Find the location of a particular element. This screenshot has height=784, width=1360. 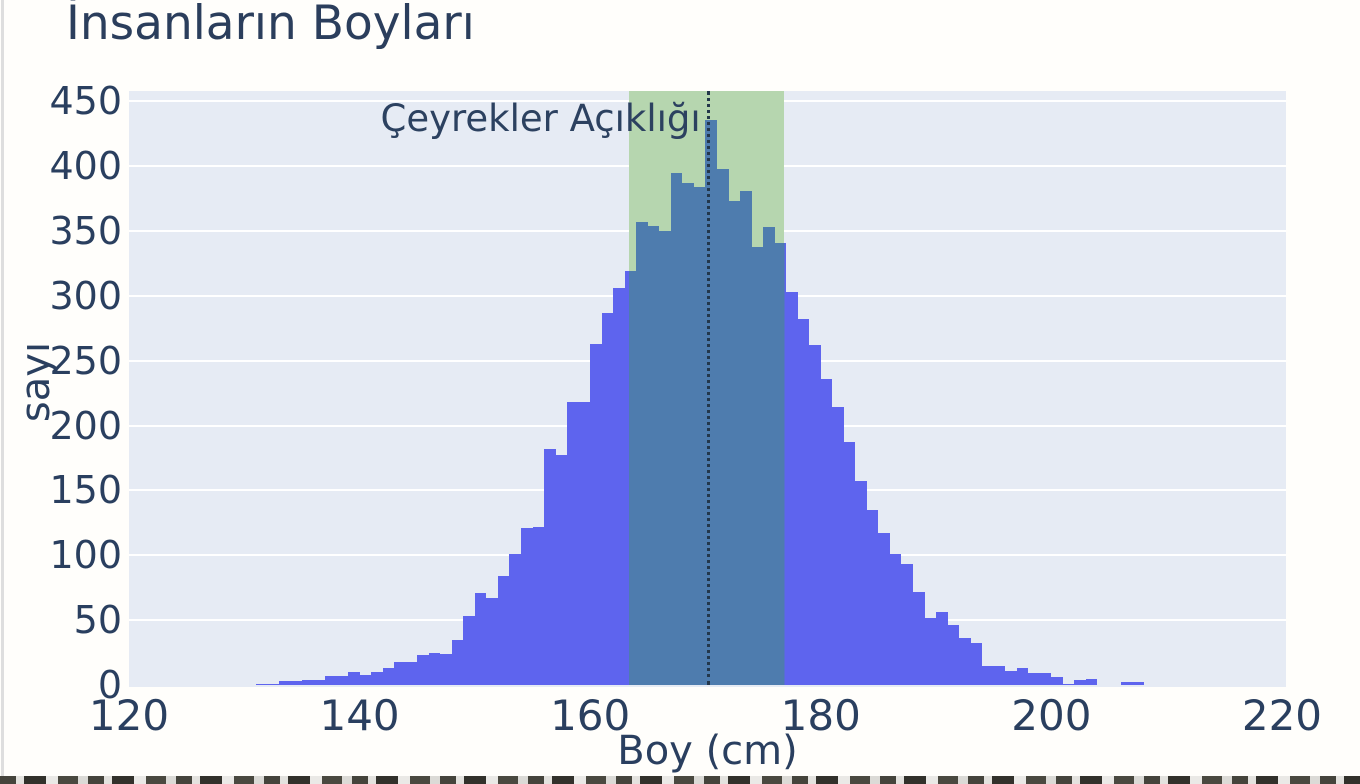

x-tick-label-160: 160 is located at coordinates (590, 715).